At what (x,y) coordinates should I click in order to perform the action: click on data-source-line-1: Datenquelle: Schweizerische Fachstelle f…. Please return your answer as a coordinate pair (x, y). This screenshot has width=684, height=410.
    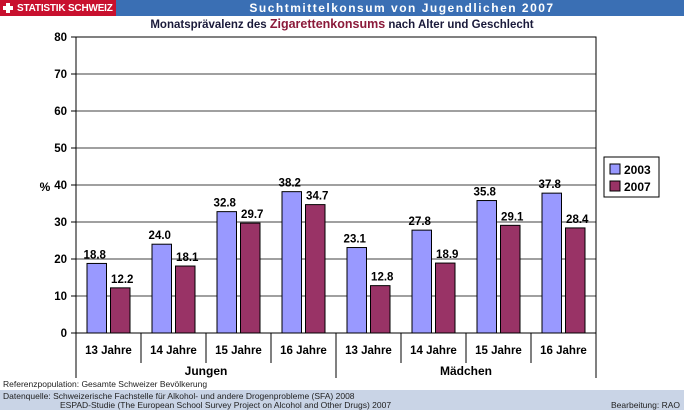
    Looking at the image, I should click on (179, 396).